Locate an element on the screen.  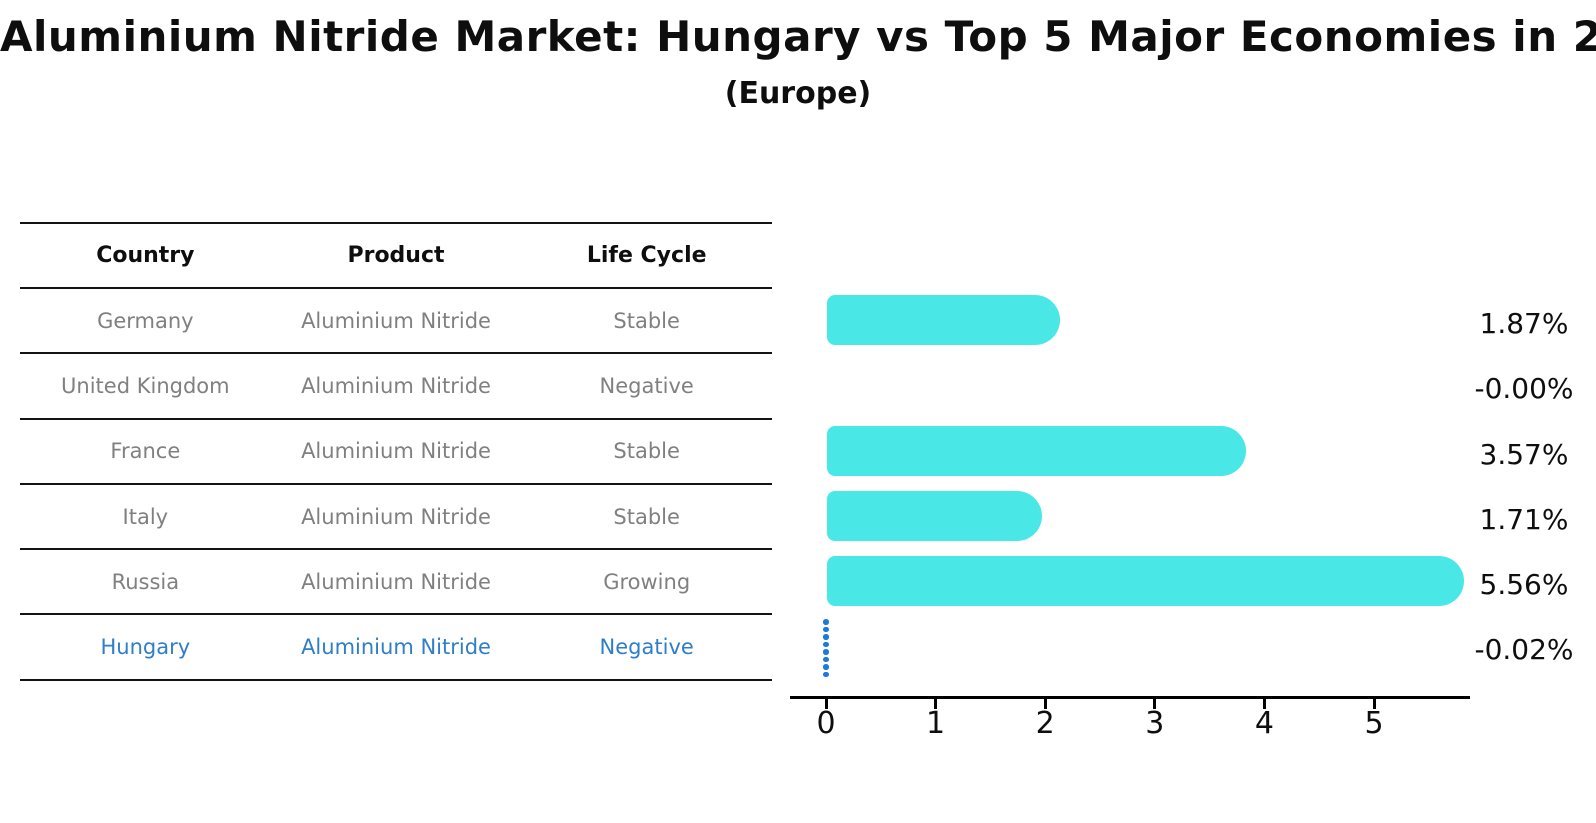
chart-subtitle: (Europe) is located at coordinates (798, 93).